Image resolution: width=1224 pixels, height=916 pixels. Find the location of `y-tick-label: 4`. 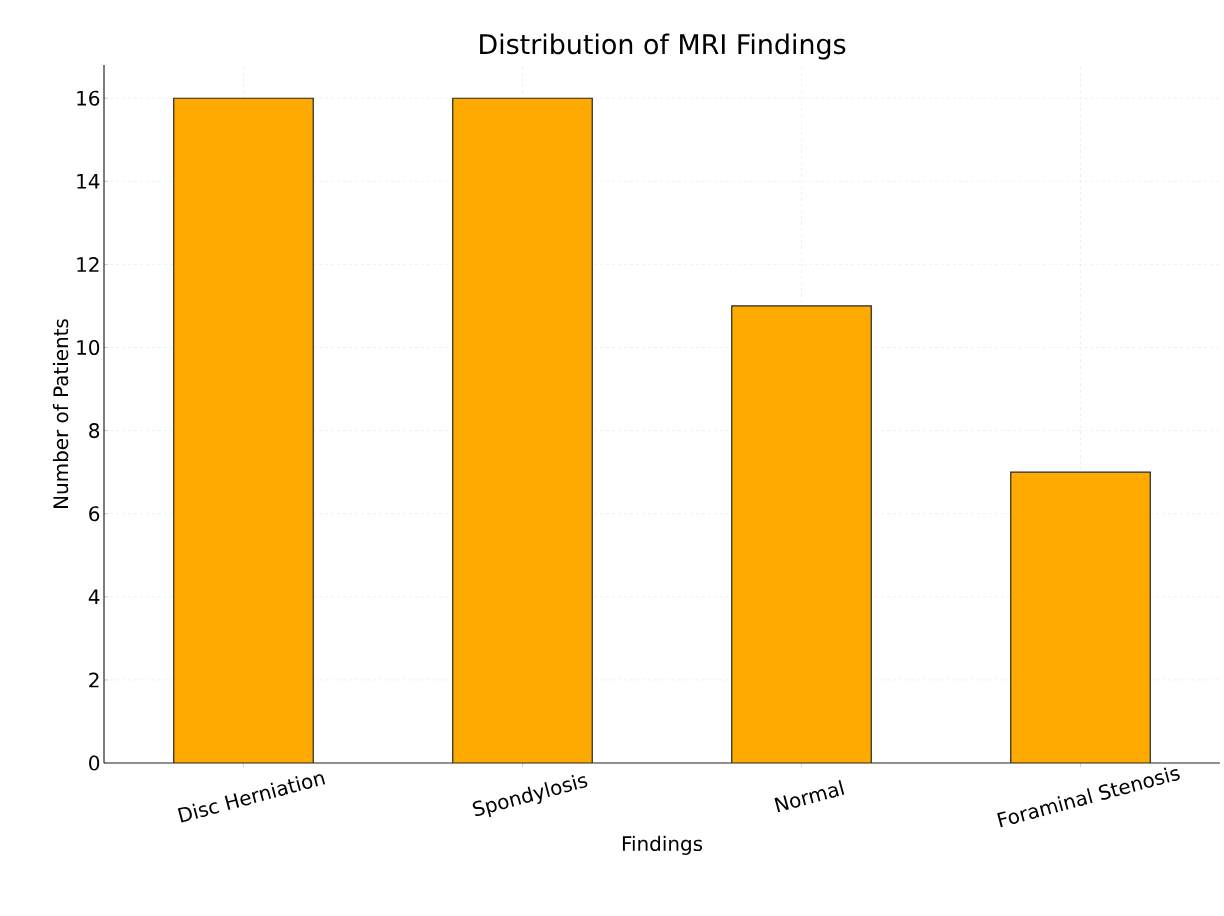

y-tick-label: 4 is located at coordinates (94, 597).